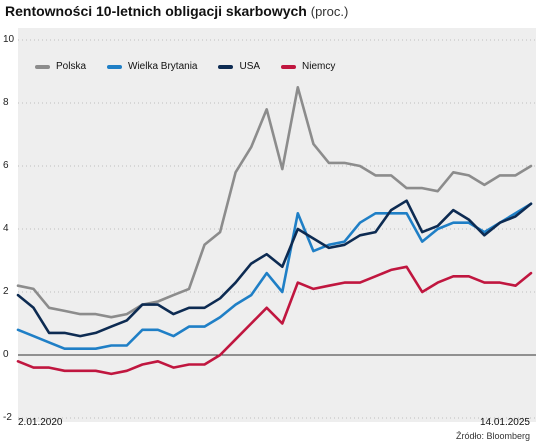  What do you see at coordinates (6, 228) in the screenshot?
I see `y-tick-label: 4` at bounding box center [6, 228].